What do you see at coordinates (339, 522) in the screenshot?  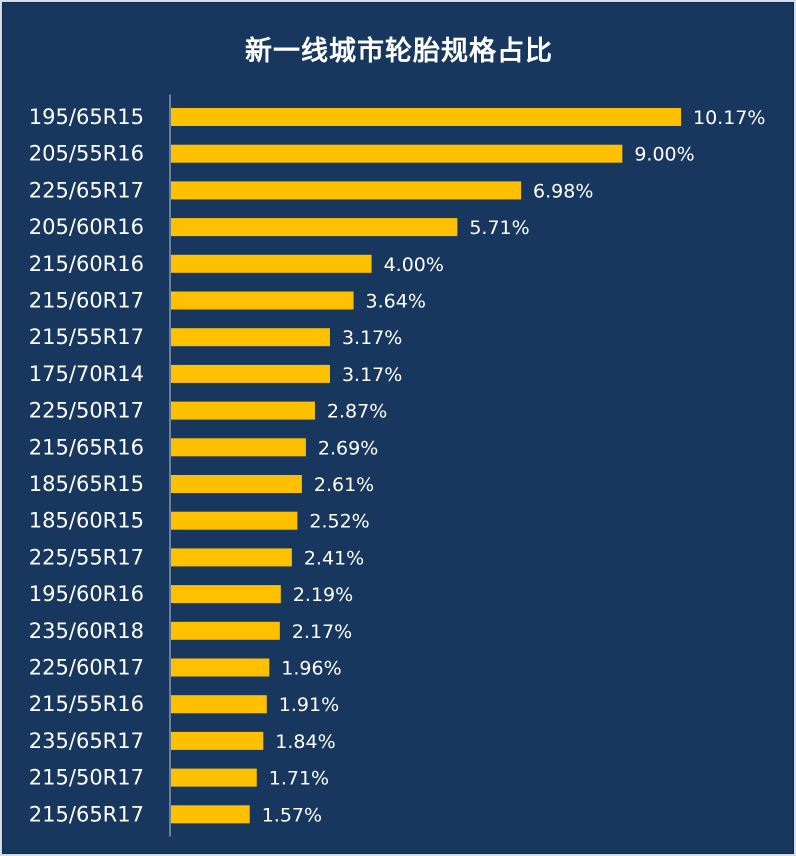 I see `data-label: 2.52%` at bounding box center [339, 522].